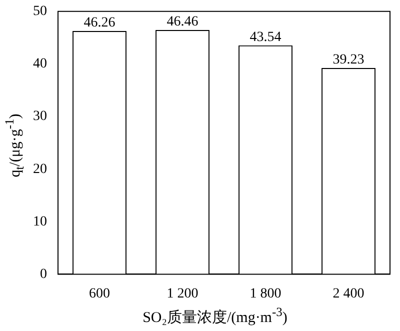  I want to click on y-tick-label: 10, so click(40, 222).